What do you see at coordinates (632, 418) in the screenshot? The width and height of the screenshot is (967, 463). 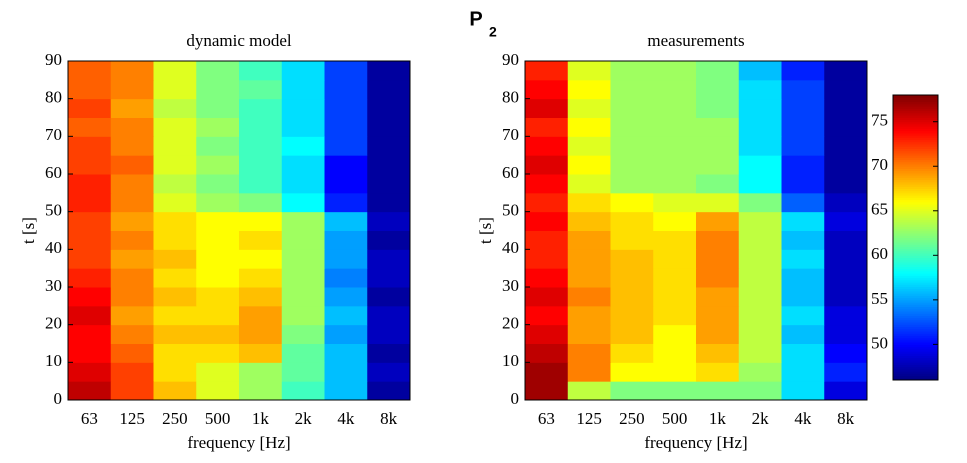 I see `x-tick-label: 250` at bounding box center [632, 418].